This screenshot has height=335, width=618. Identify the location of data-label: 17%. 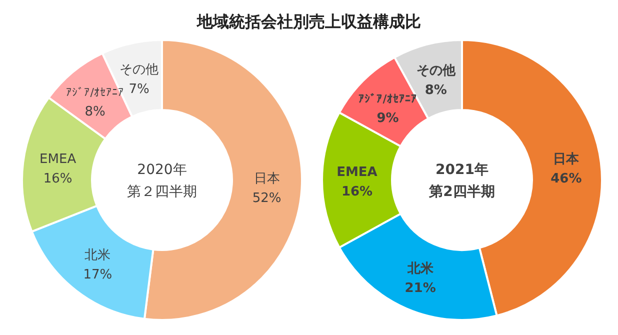
(97, 275).